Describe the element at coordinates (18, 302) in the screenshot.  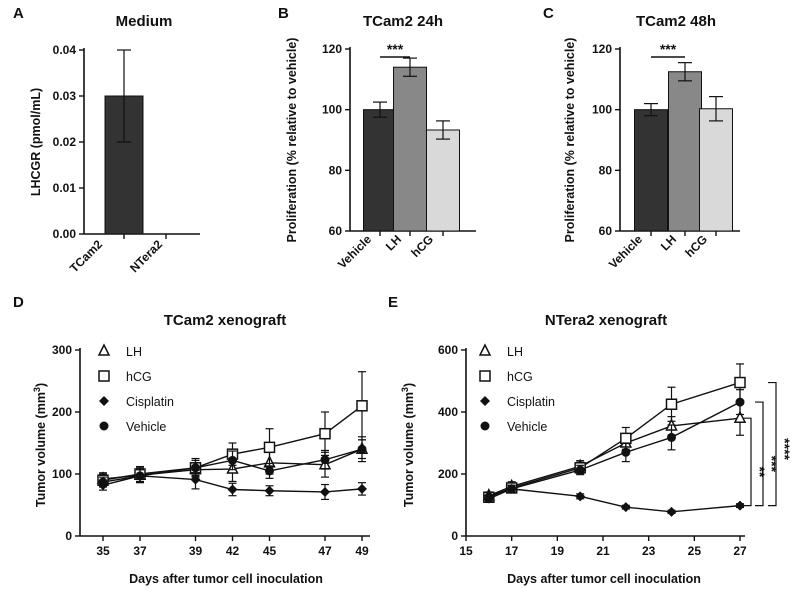
I see `panel-label: D` at that location.